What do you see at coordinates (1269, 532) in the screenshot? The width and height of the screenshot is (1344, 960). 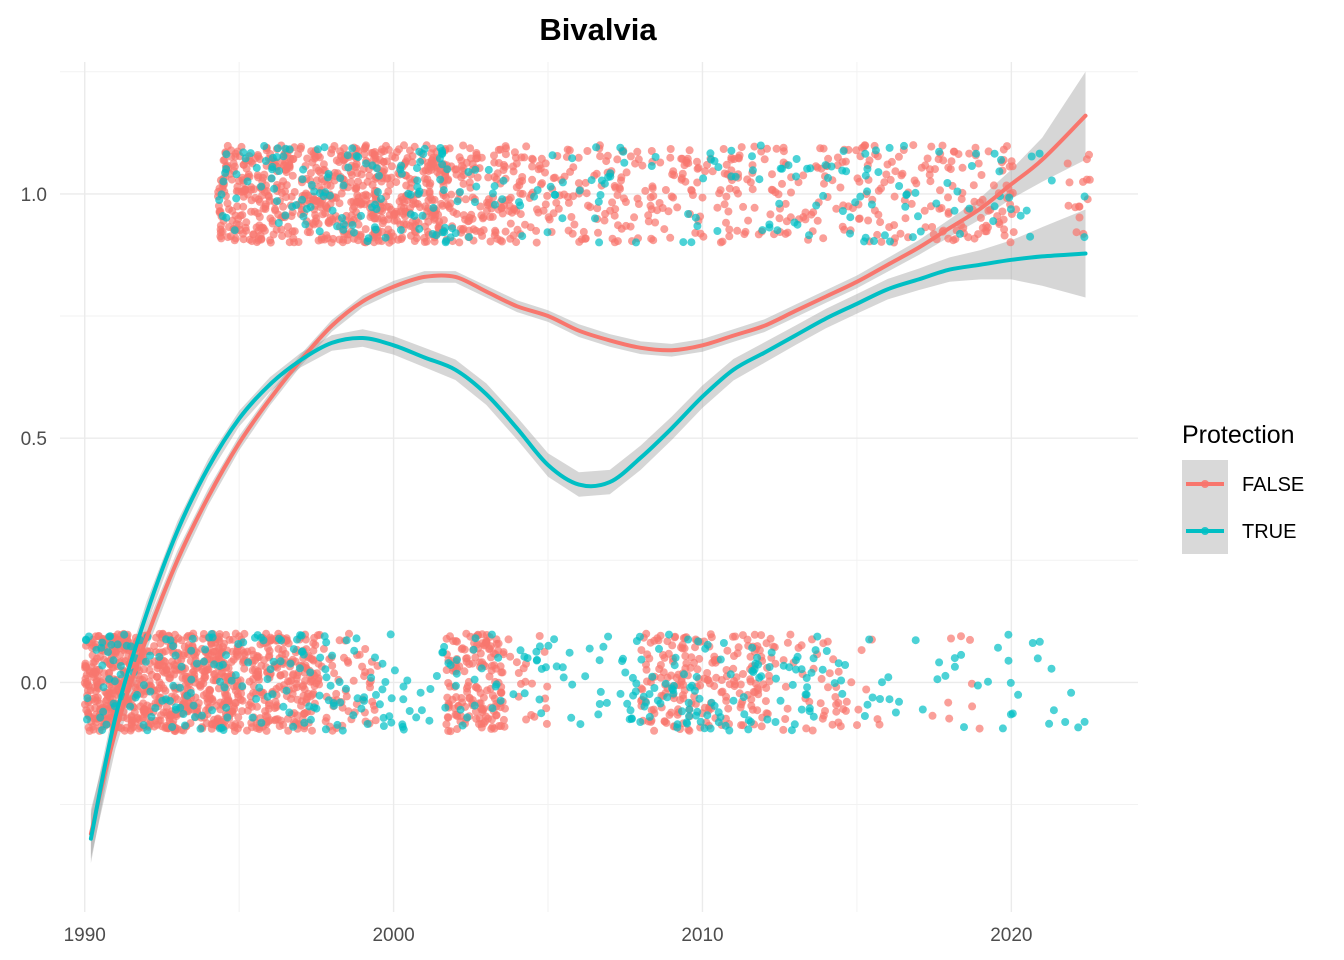 I see `legend-label: TRUE` at bounding box center [1269, 532].